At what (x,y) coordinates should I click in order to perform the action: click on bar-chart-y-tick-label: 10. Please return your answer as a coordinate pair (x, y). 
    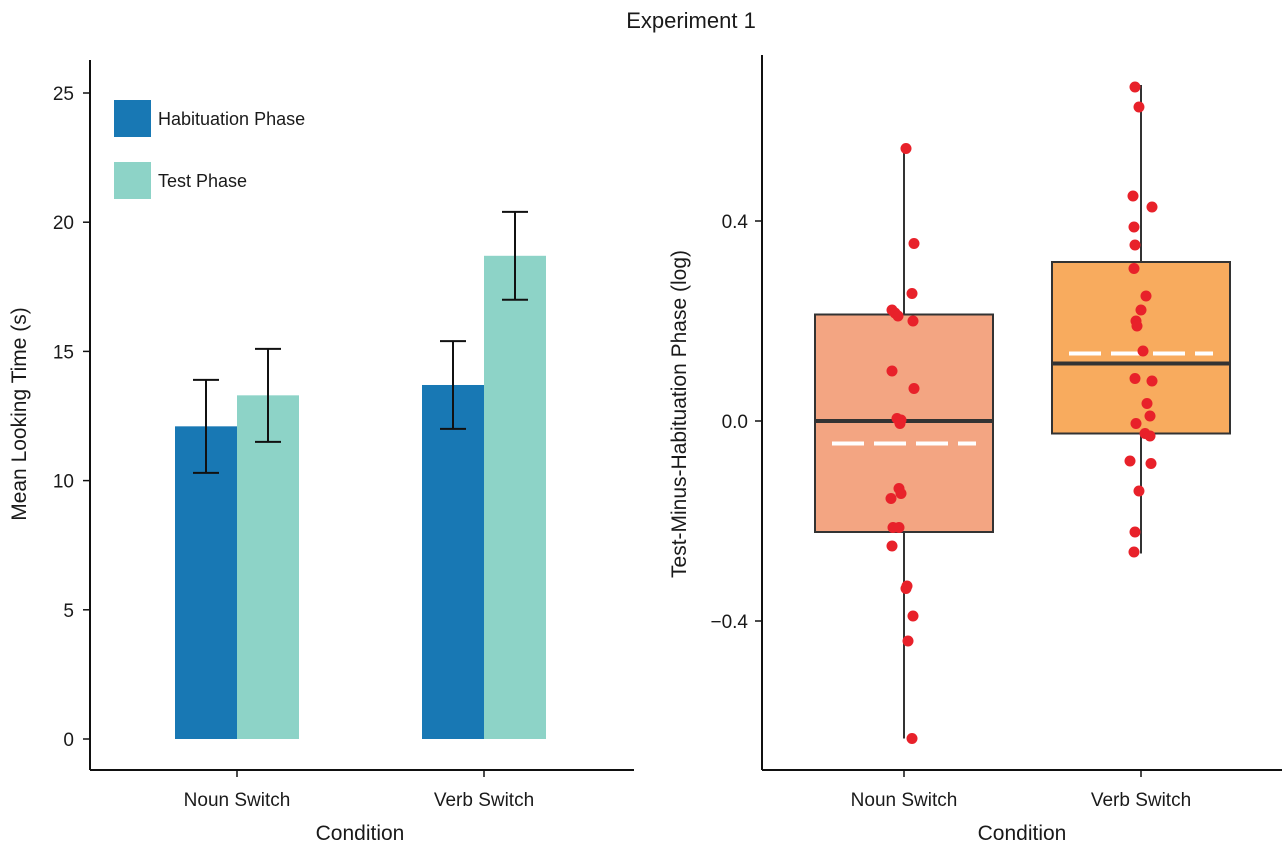
    Looking at the image, I should click on (63, 482).